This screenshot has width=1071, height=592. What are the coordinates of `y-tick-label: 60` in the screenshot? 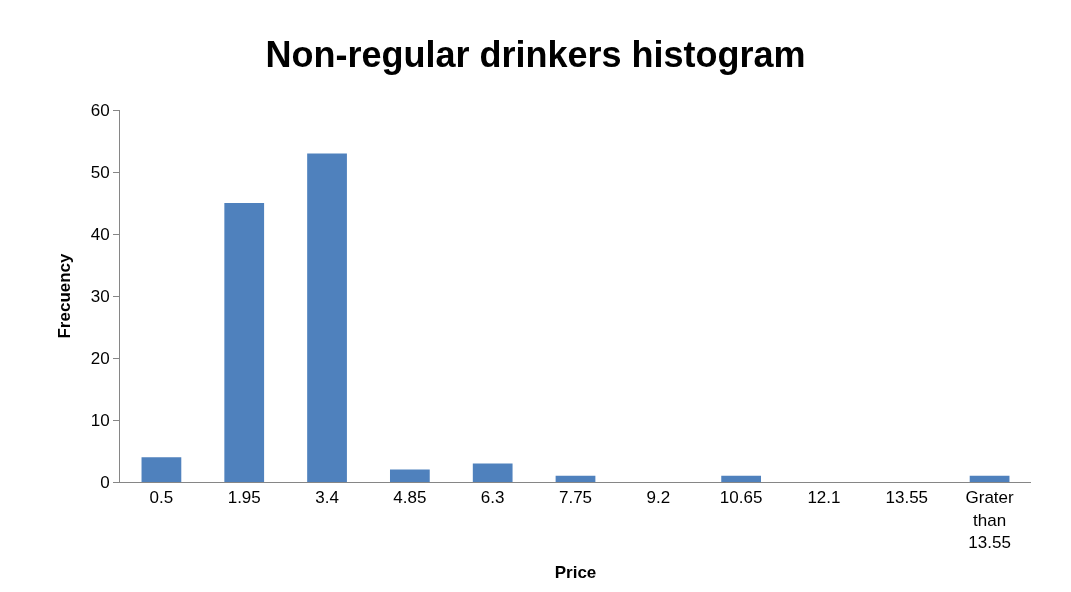 It's located at (100, 110).